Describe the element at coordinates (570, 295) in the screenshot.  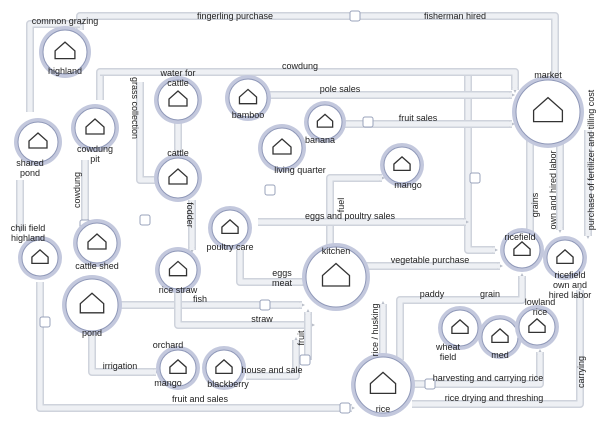
I see `node-label: hired labor` at that location.